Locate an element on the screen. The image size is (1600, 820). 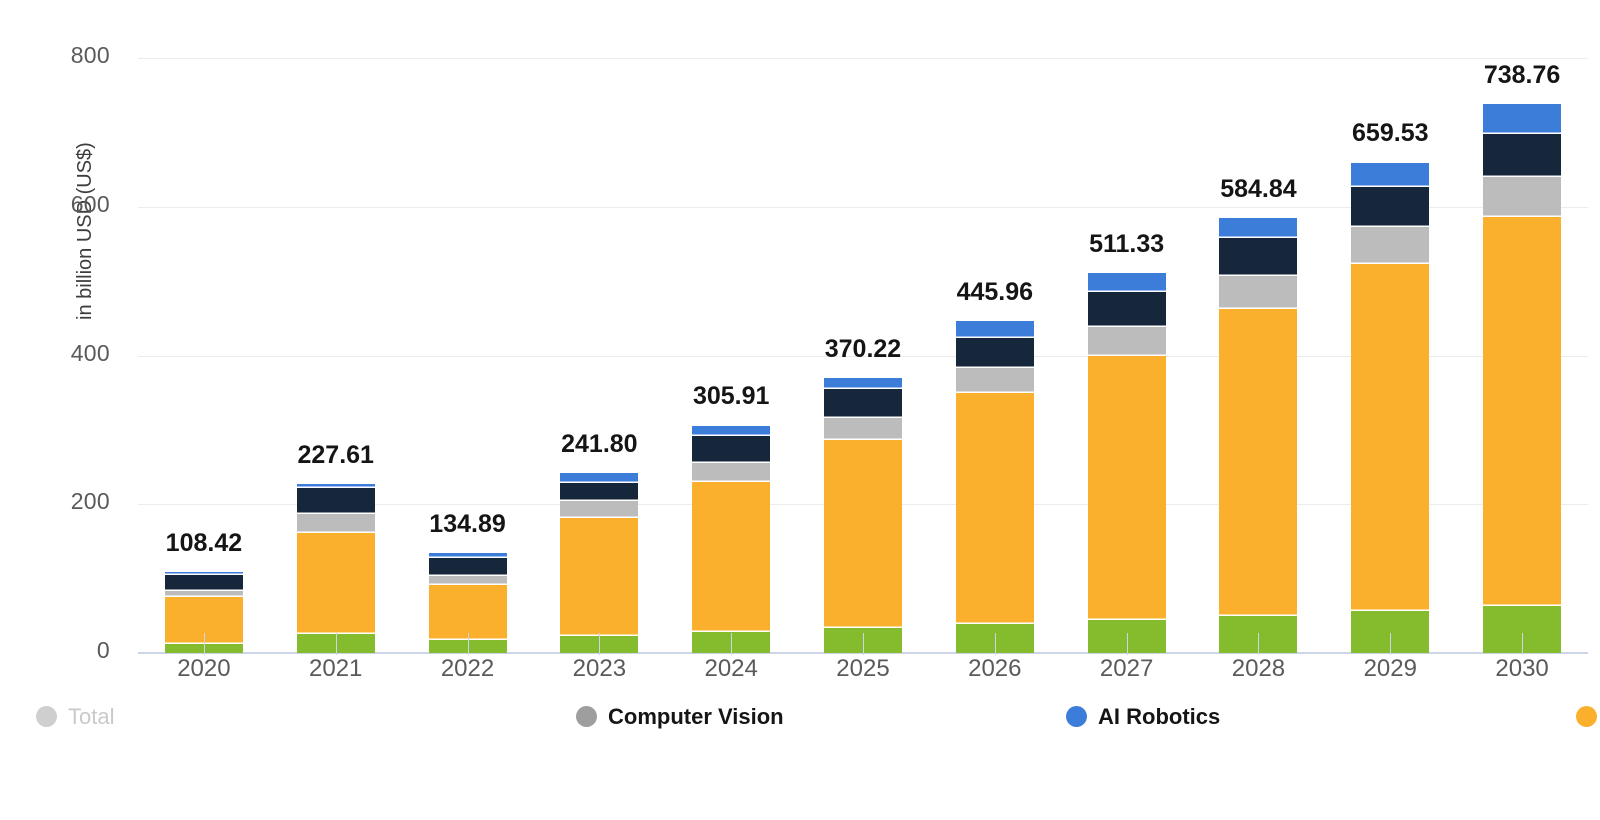
bar-total-label: 511.33 is located at coordinates (1127, 243).